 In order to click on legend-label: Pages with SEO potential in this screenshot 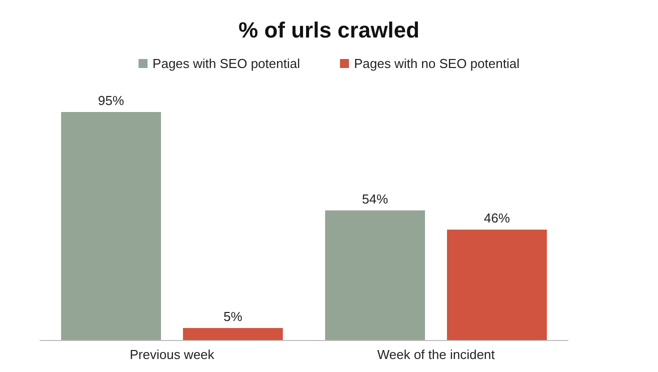, I will do `click(226, 63)`.